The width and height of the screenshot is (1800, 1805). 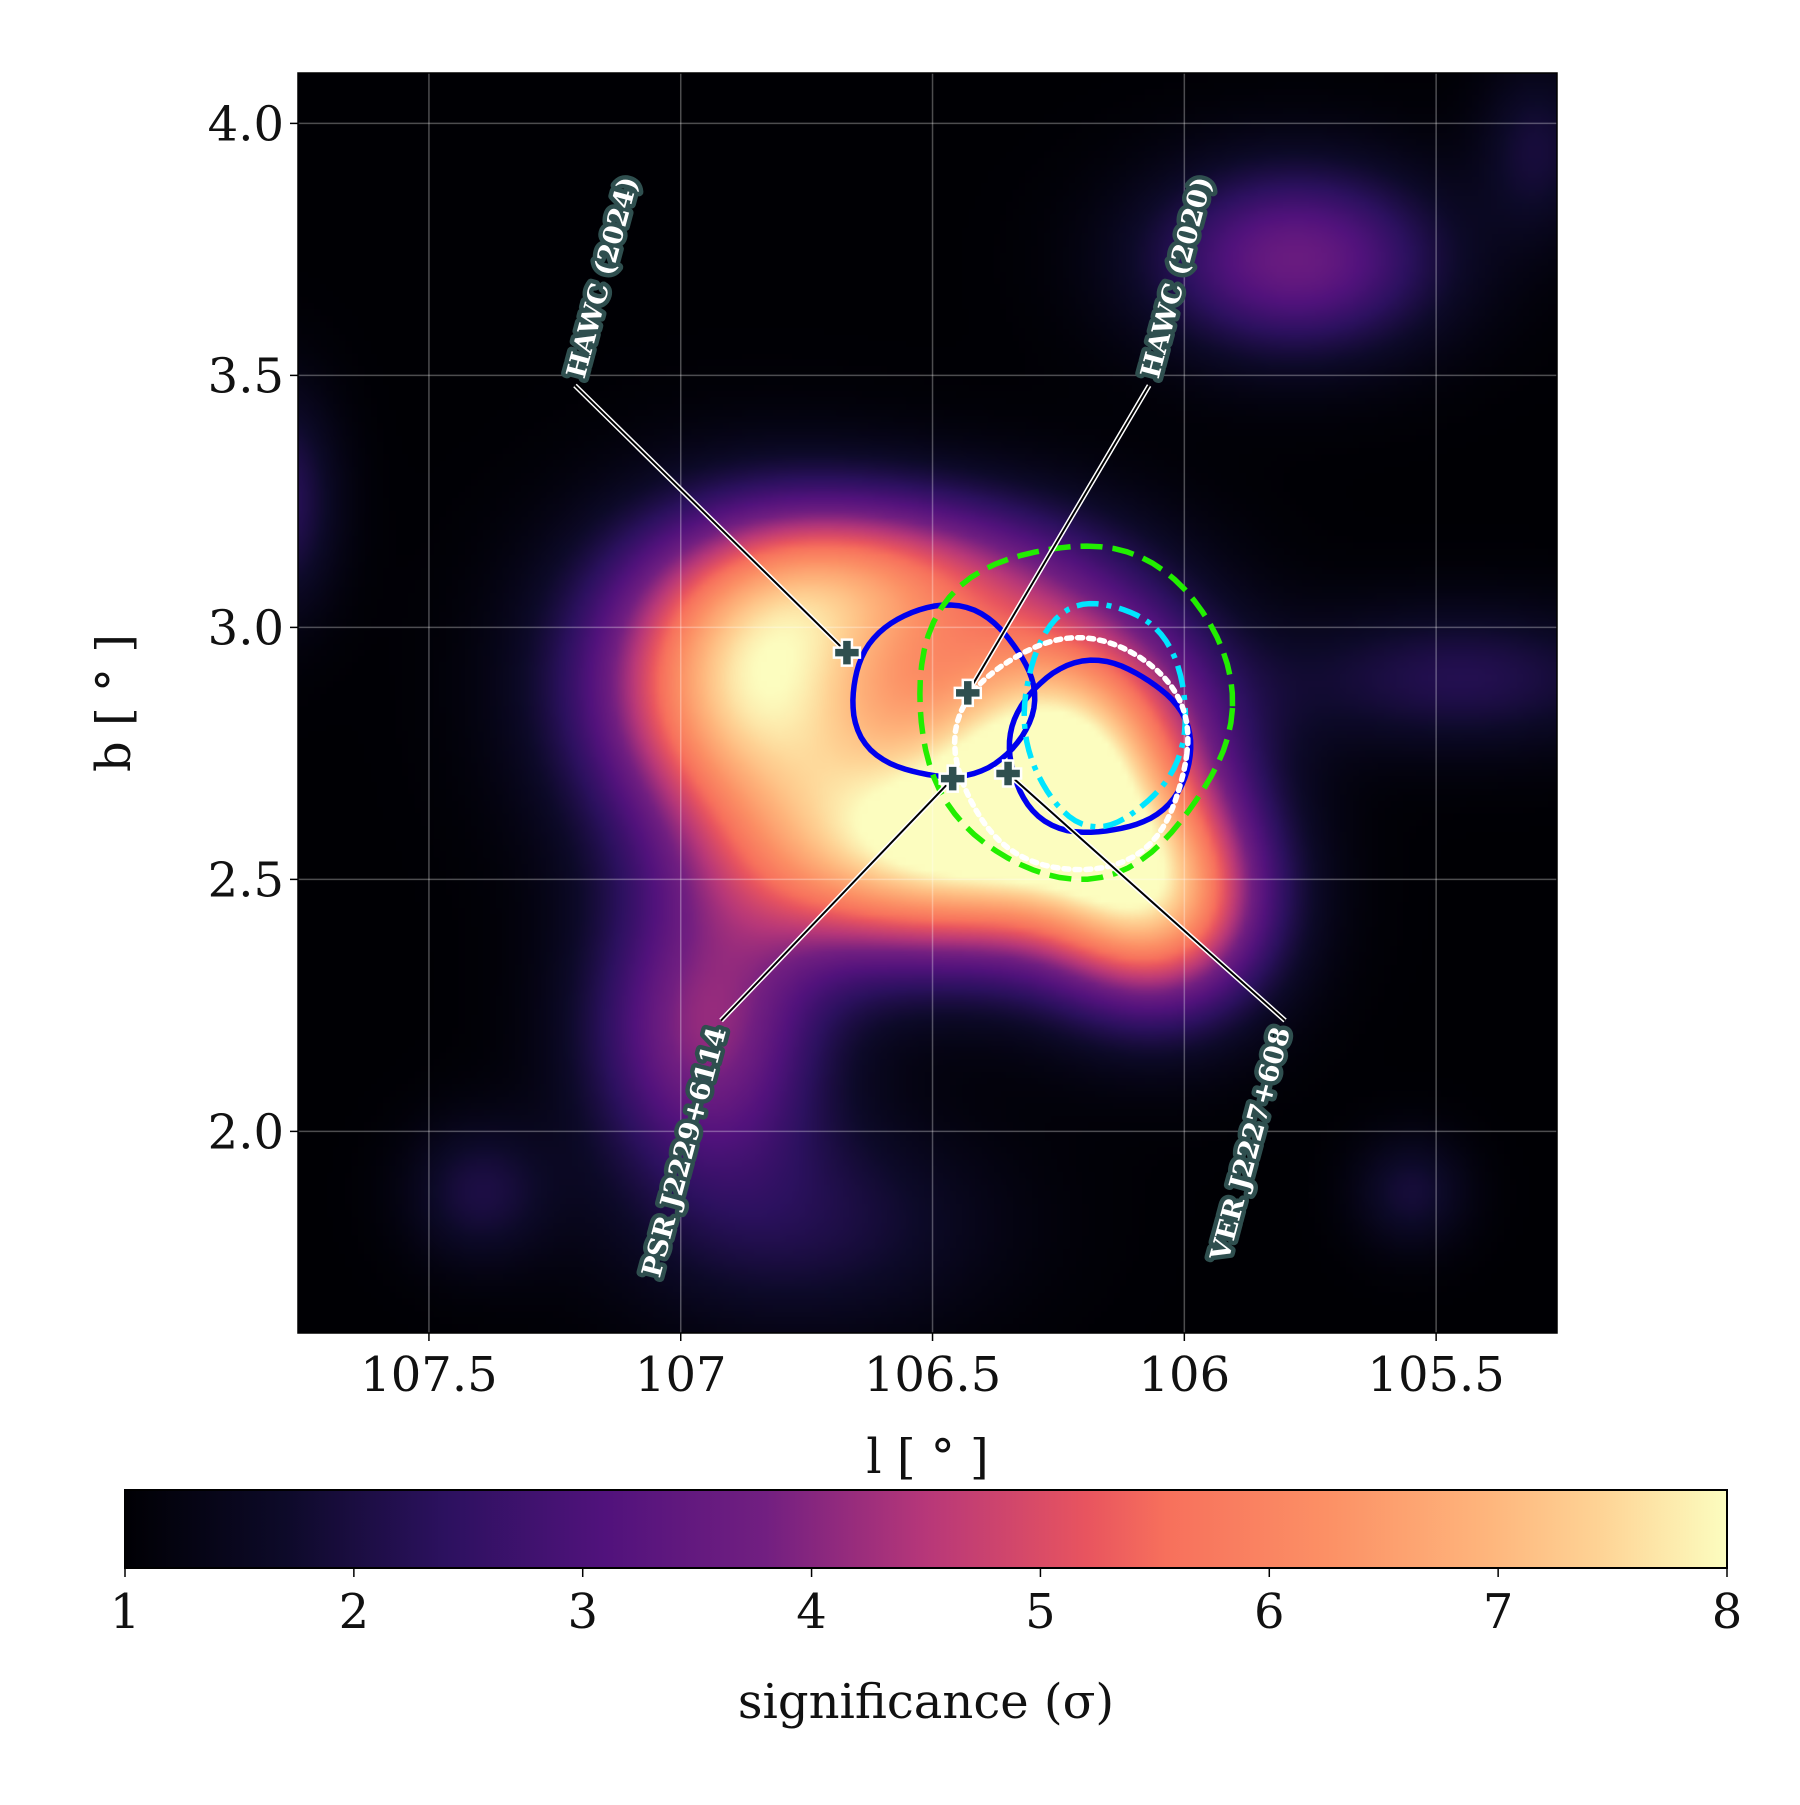 I want to click on x-tick-label: 105.5, so click(x=1435, y=1375).